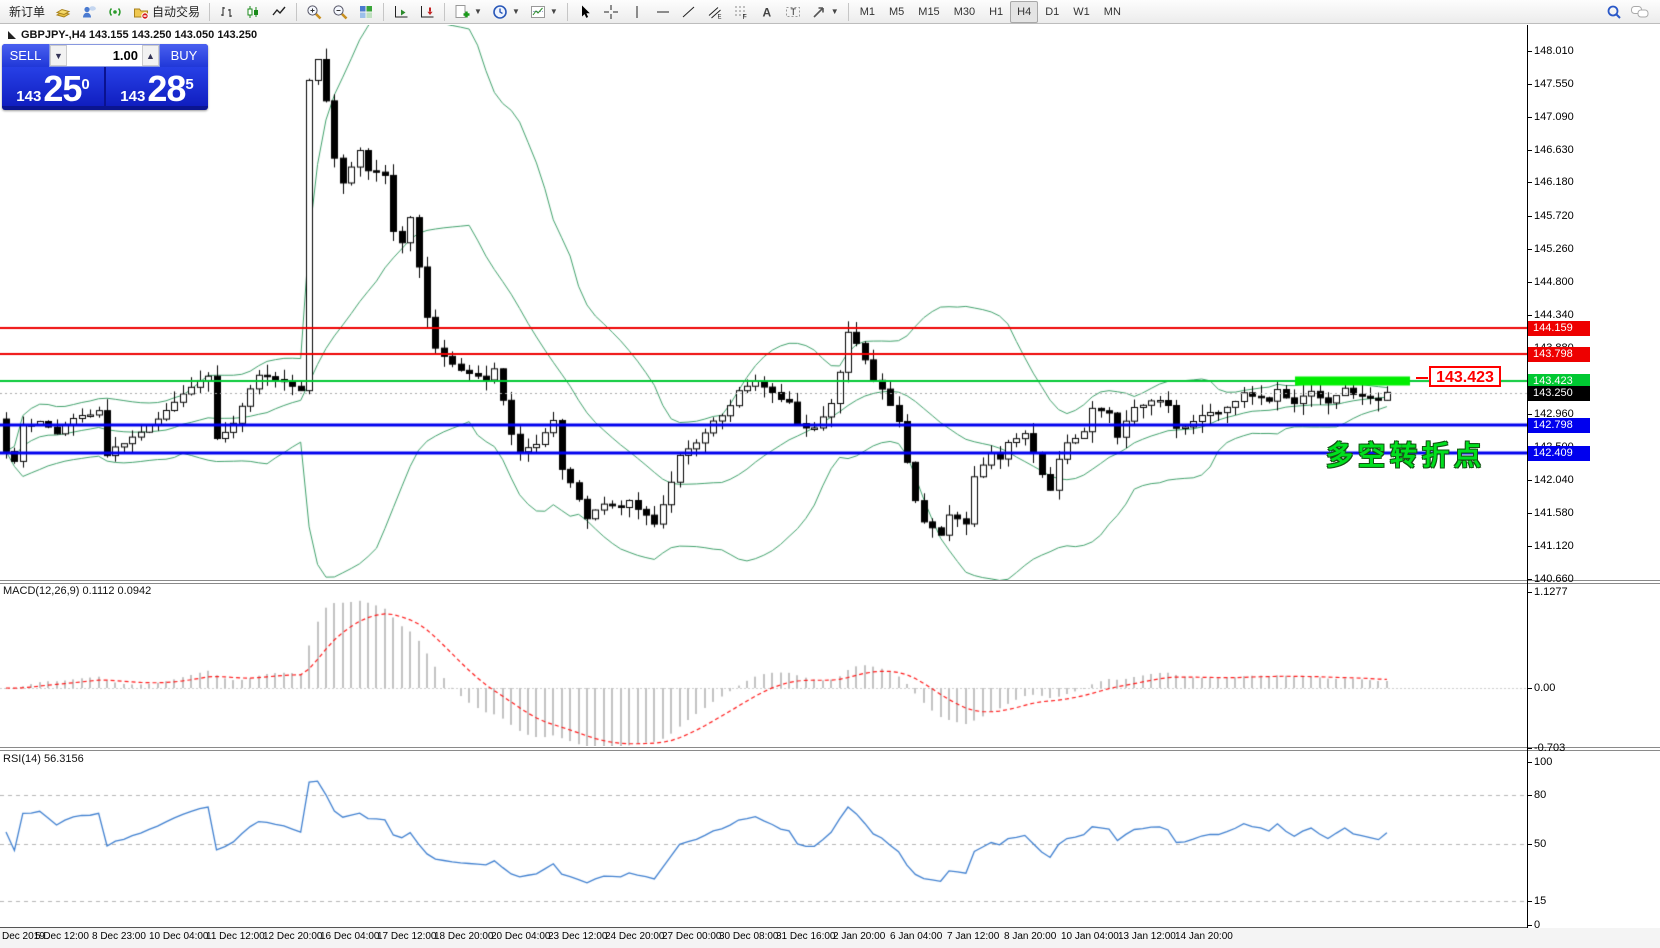 The height and width of the screenshot is (948, 1660). Describe the element at coordinates (763, 927) in the screenshot. I see `time-axis-line` at that location.